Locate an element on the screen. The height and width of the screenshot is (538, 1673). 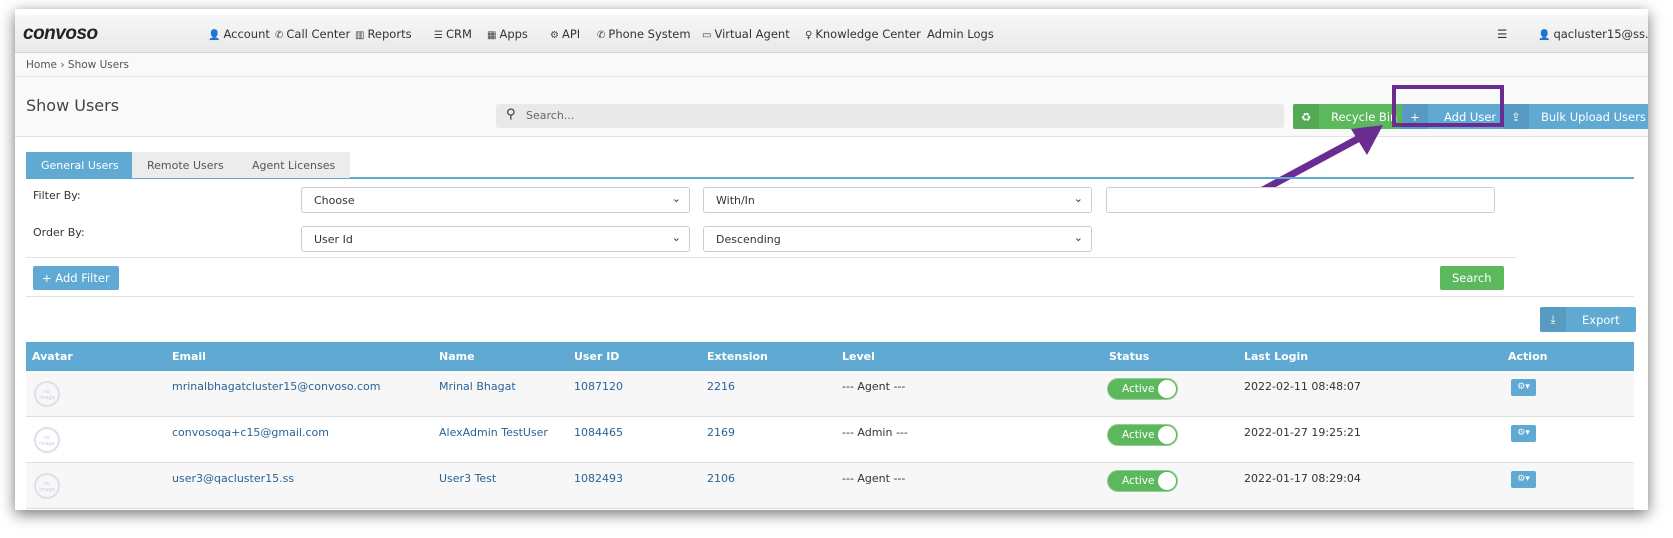
column-header: Last Login is located at coordinates (1276, 356).